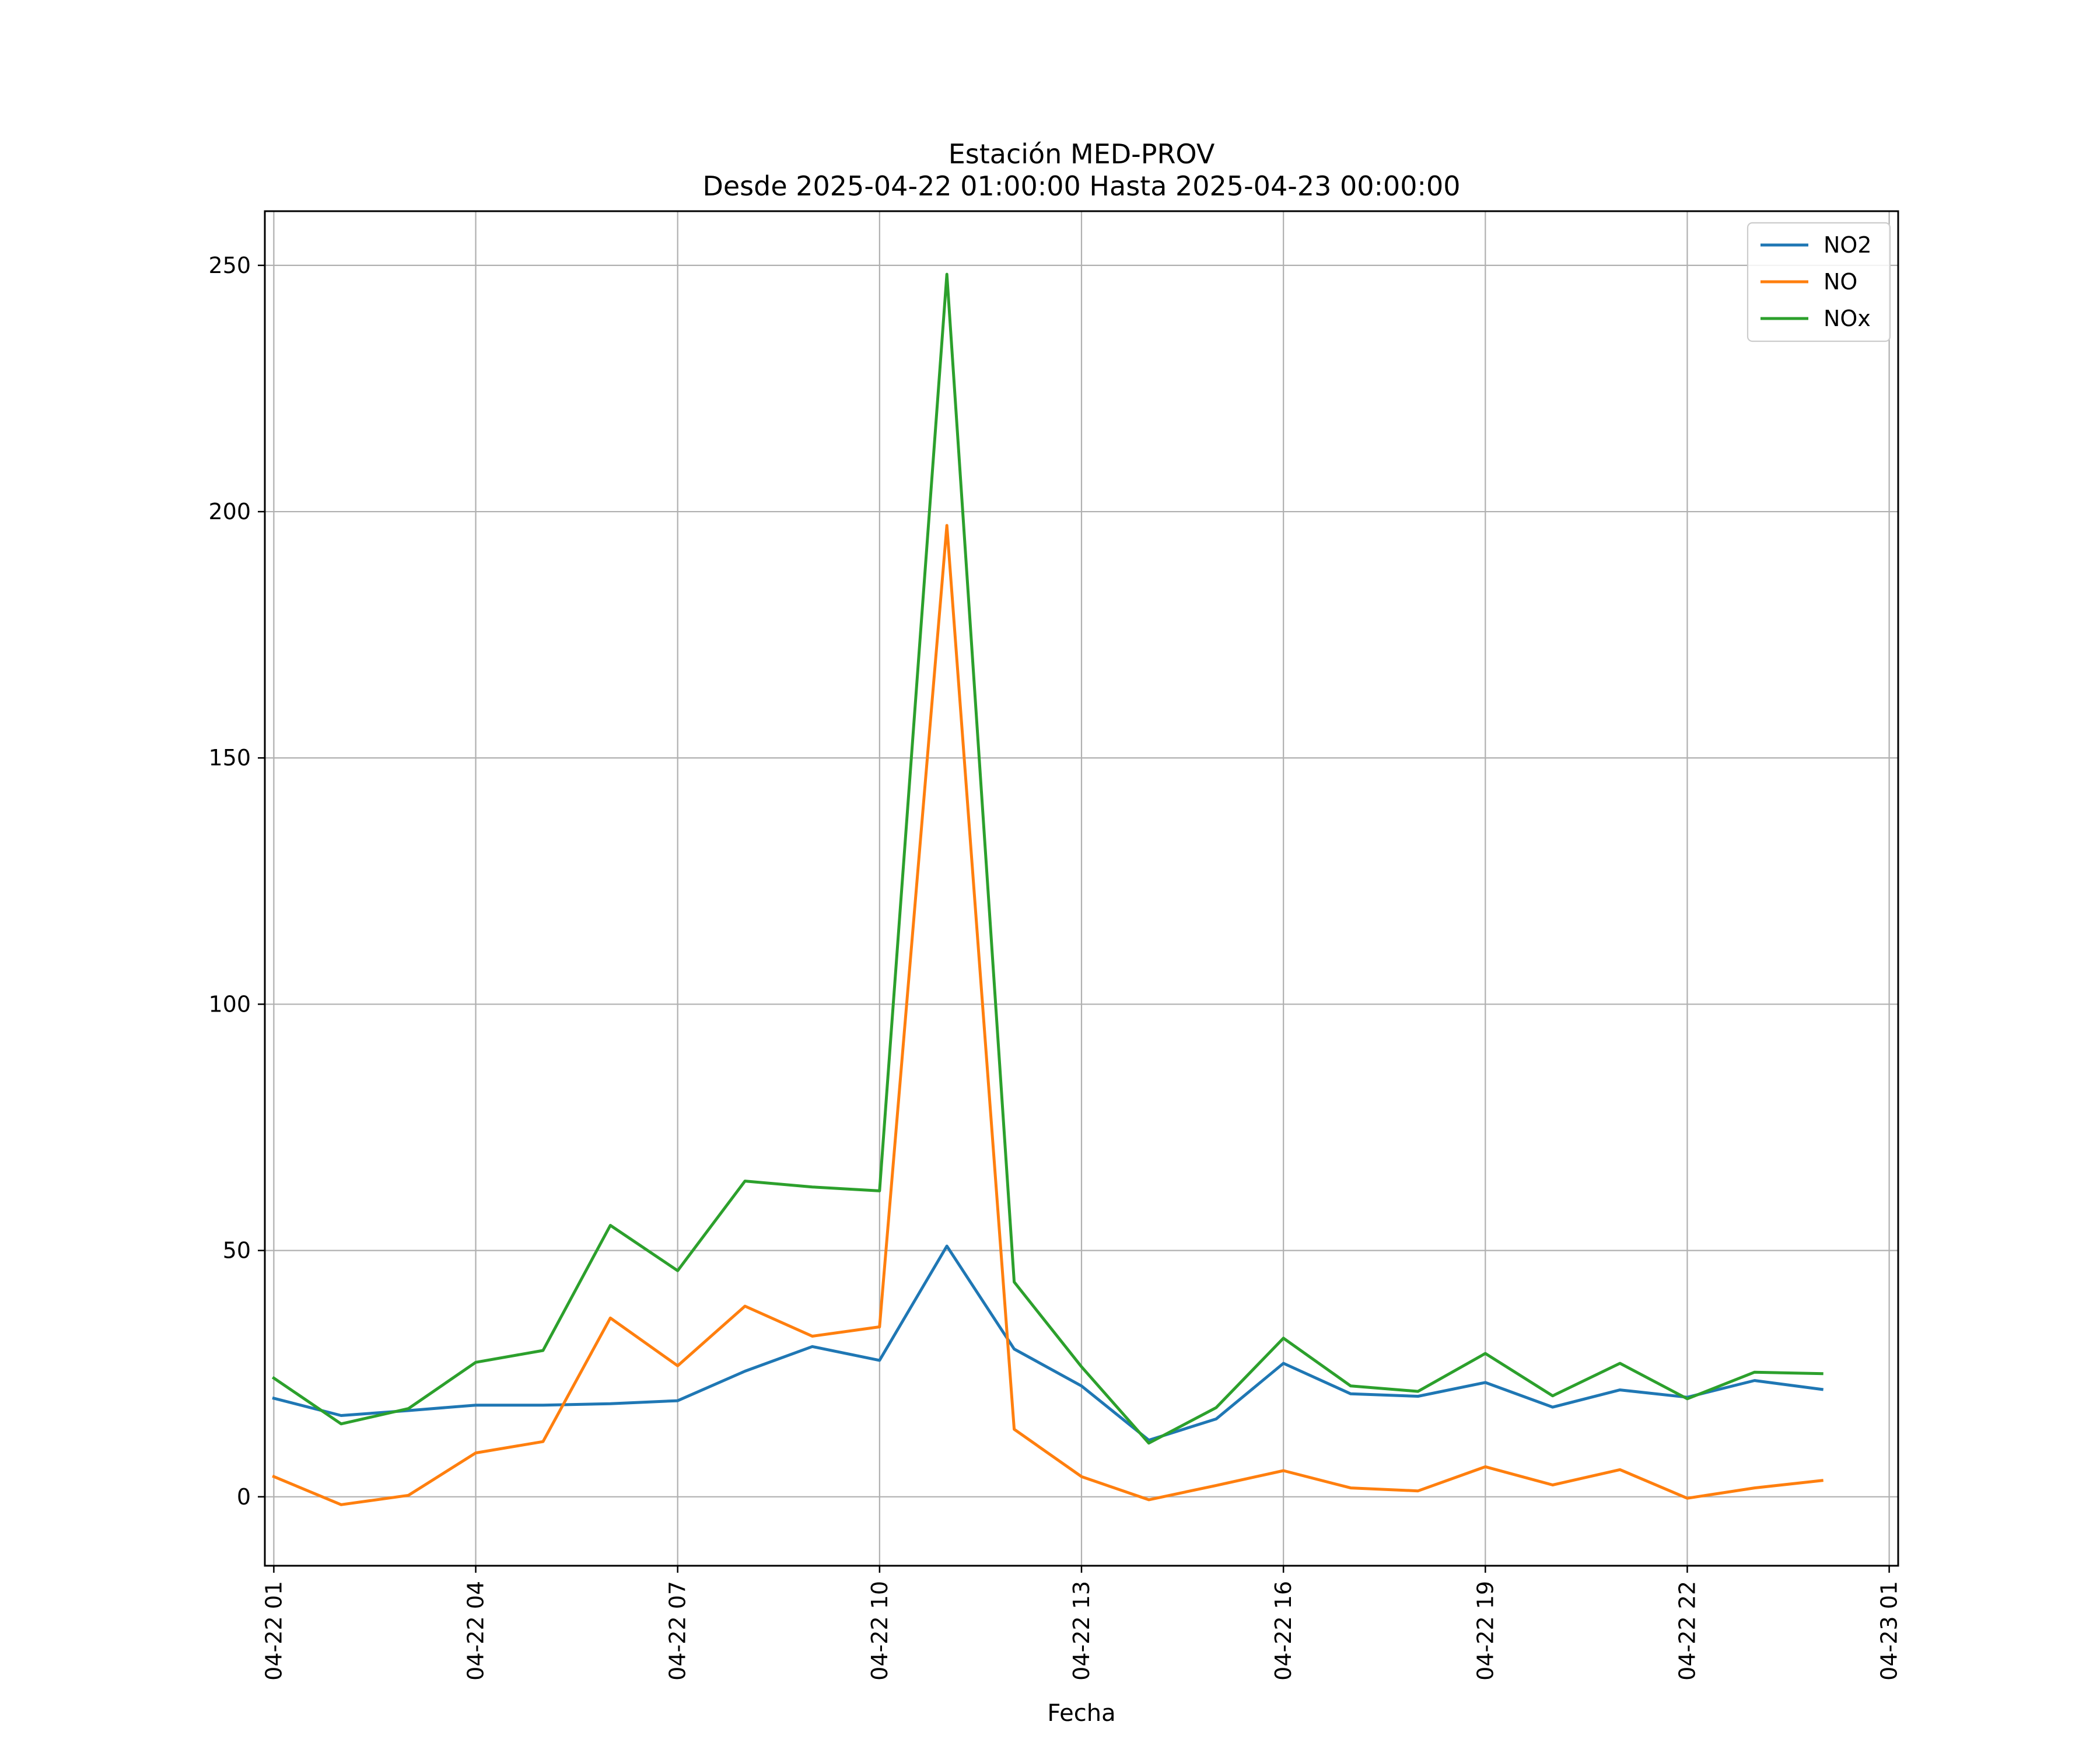  Describe the element at coordinates (1048, 1343) in the screenshot. I see `series-line-no2` at that location.